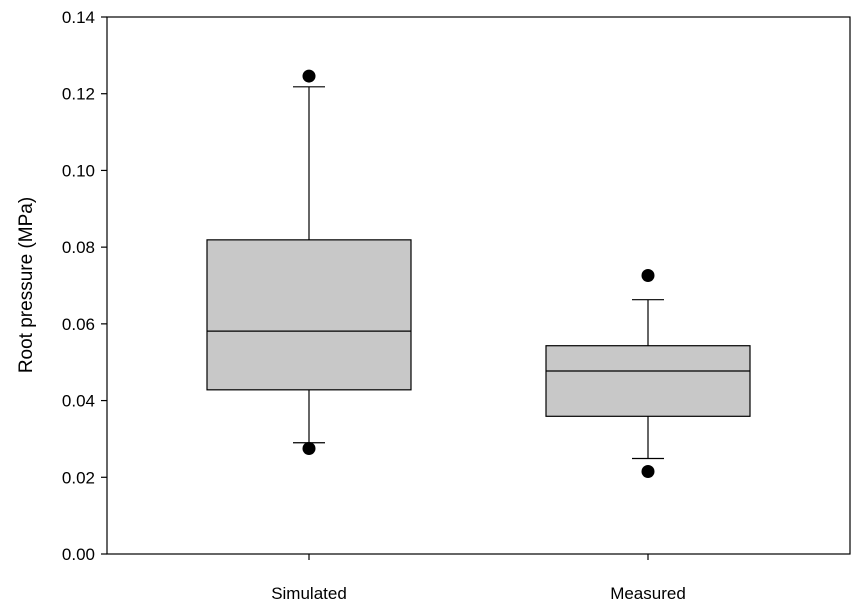 The image size is (852, 606). I want to click on y-tick-label: 0.02, so click(78, 477).